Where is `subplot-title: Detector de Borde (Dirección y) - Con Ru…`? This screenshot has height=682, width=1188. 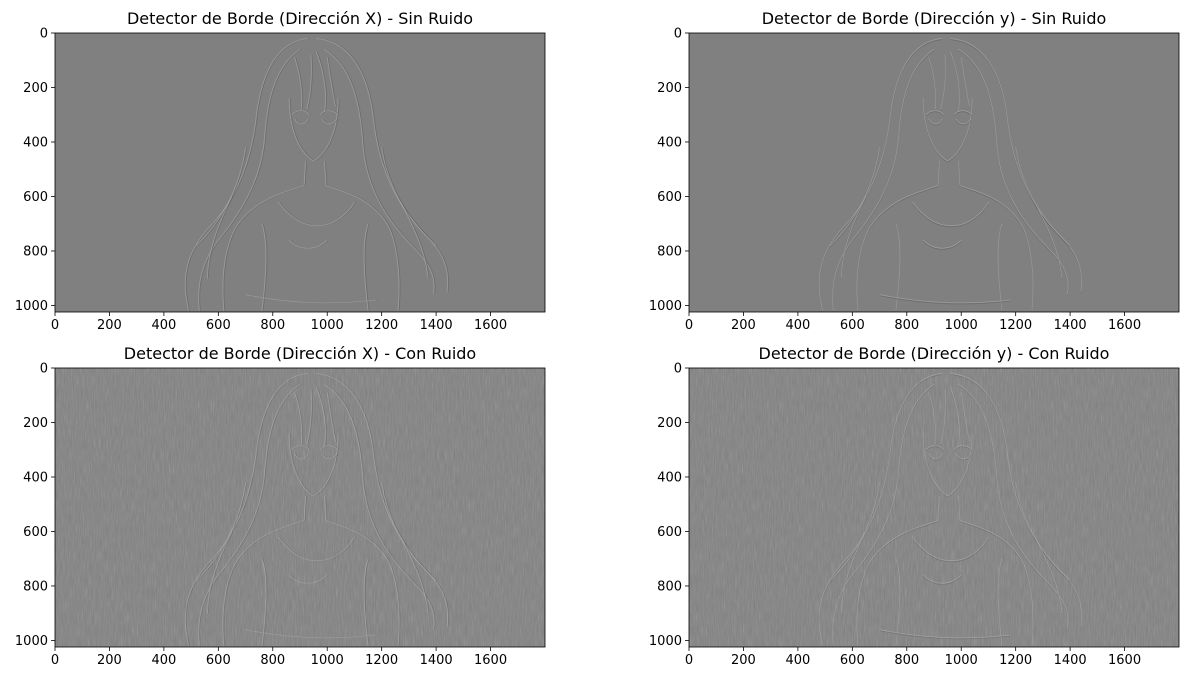 subplot-title: Detector de Borde (Dirección y) - Con Ru… is located at coordinates (934, 353).